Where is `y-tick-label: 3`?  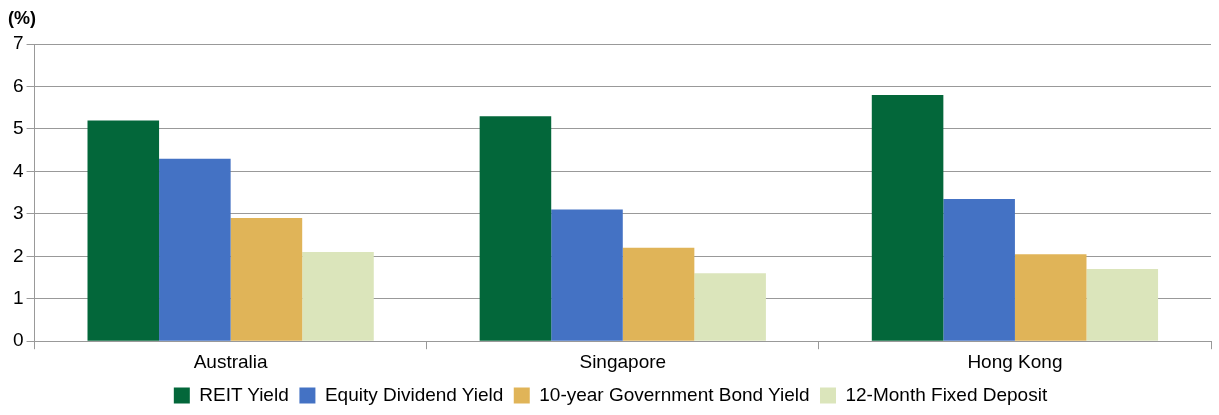 y-tick-label: 3 is located at coordinates (18, 213).